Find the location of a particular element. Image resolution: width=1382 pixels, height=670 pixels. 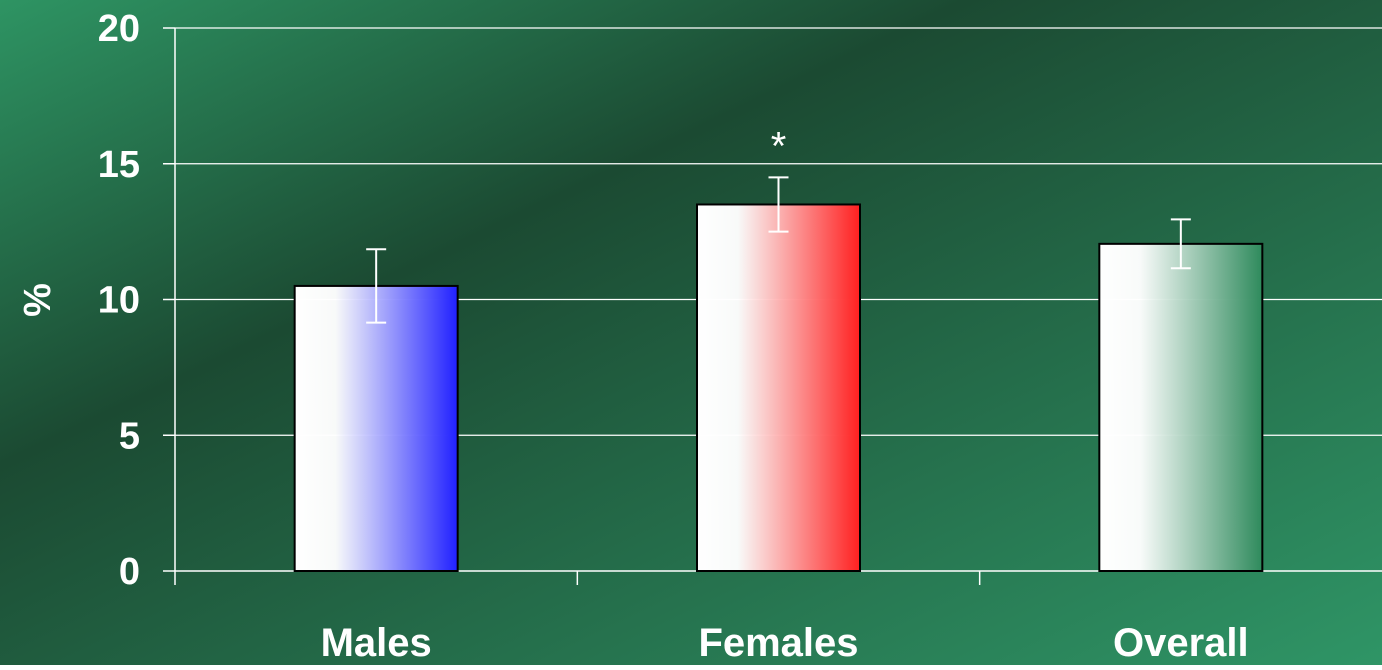

y-tick-label: 0 is located at coordinates (129, 572).